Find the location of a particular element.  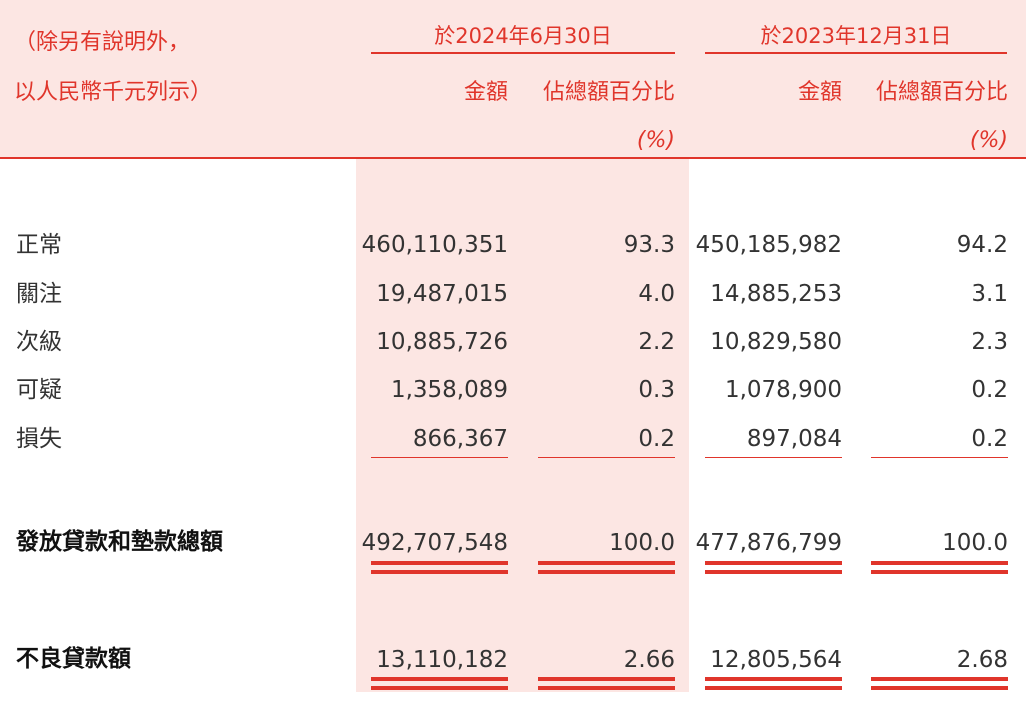

amount-2024: 1,358,089 is located at coordinates (449, 390).